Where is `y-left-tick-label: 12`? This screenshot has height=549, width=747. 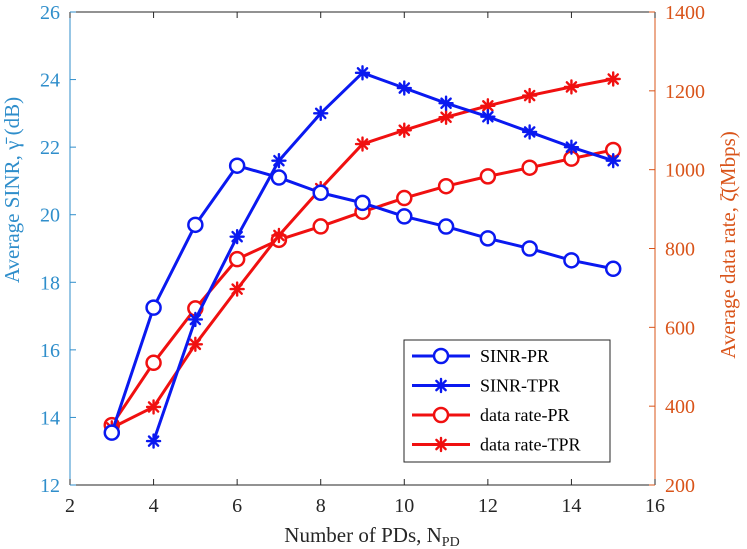 y-left-tick-label: 12 is located at coordinates (50, 486).